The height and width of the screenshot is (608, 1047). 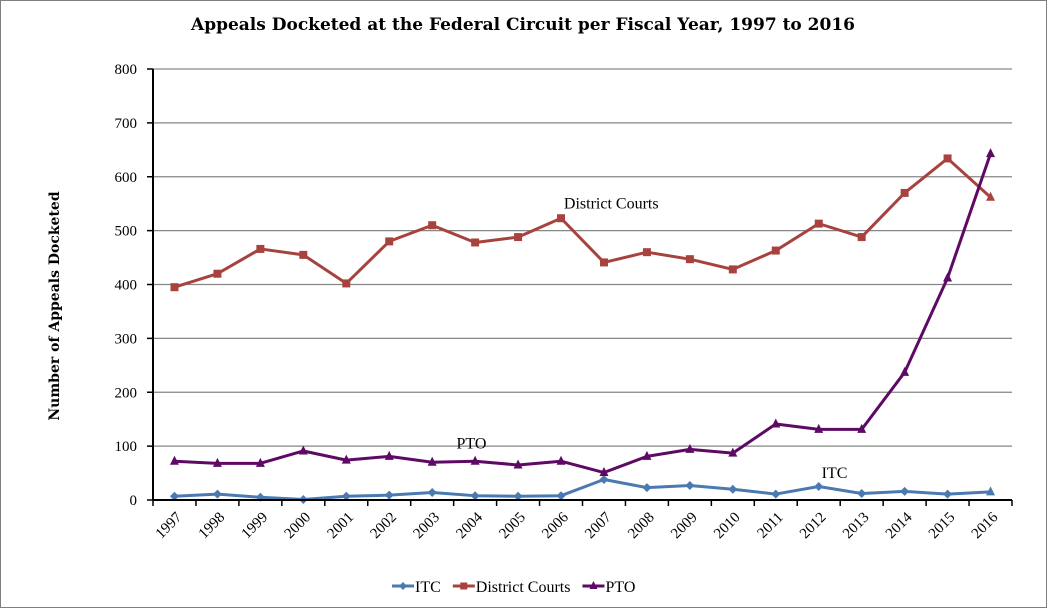 What do you see at coordinates (426, 526) in the screenshot?
I see `x-tick-label: 2003` at bounding box center [426, 526].